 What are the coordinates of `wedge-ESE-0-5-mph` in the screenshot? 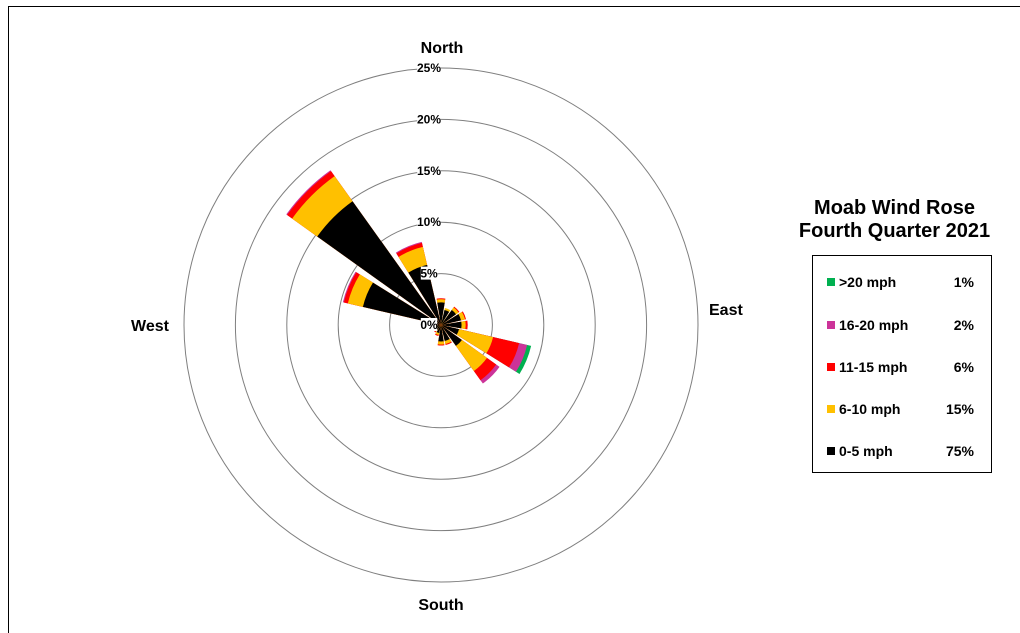 It's located at (450, 330).